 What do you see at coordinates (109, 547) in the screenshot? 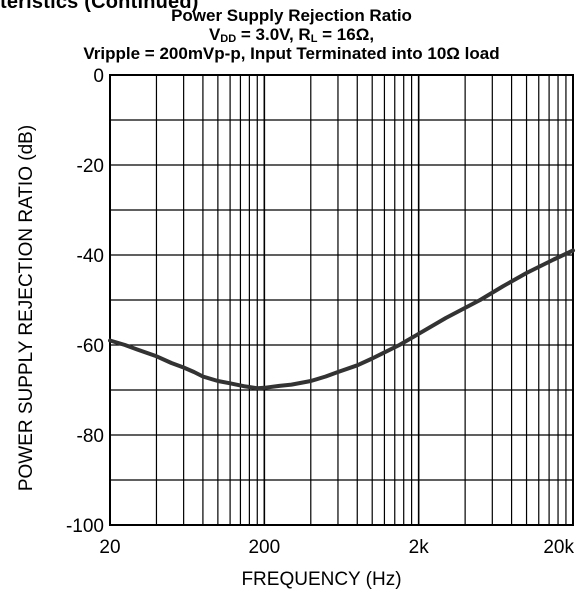
I see `x-tick-label: 20` at bounding box center [109, 547].